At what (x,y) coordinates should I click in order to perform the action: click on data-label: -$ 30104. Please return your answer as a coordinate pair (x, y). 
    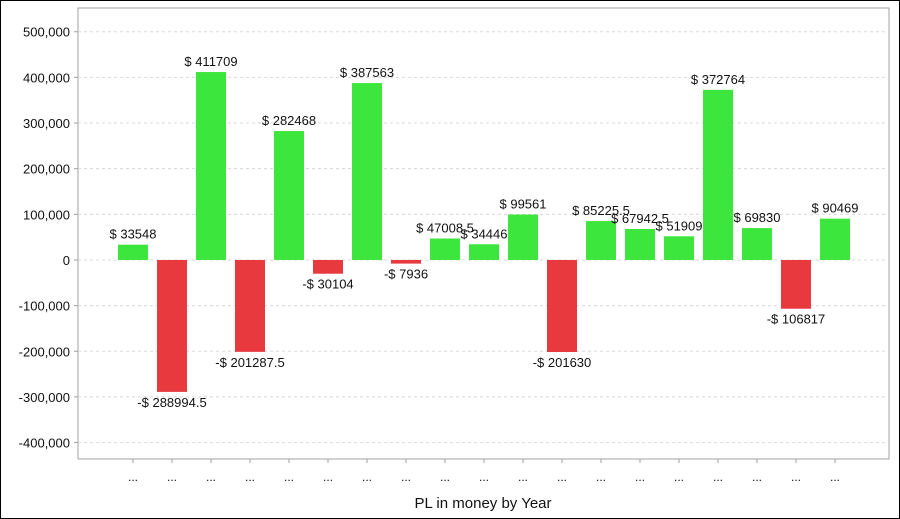
    Looking at the image, I should click on (327, 284).